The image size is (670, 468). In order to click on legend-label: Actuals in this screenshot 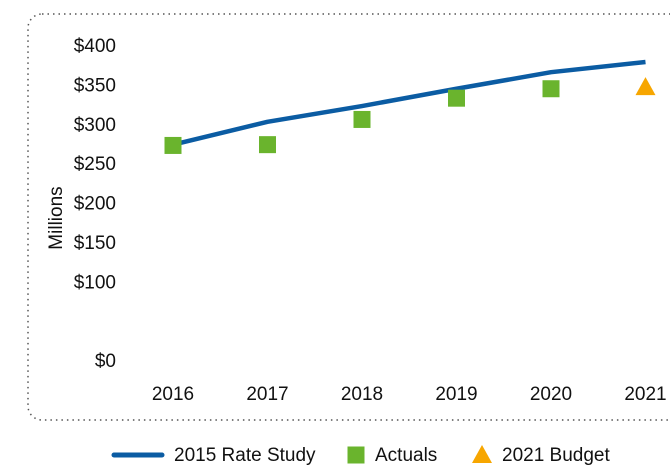, I will do `click(406, 455)`.